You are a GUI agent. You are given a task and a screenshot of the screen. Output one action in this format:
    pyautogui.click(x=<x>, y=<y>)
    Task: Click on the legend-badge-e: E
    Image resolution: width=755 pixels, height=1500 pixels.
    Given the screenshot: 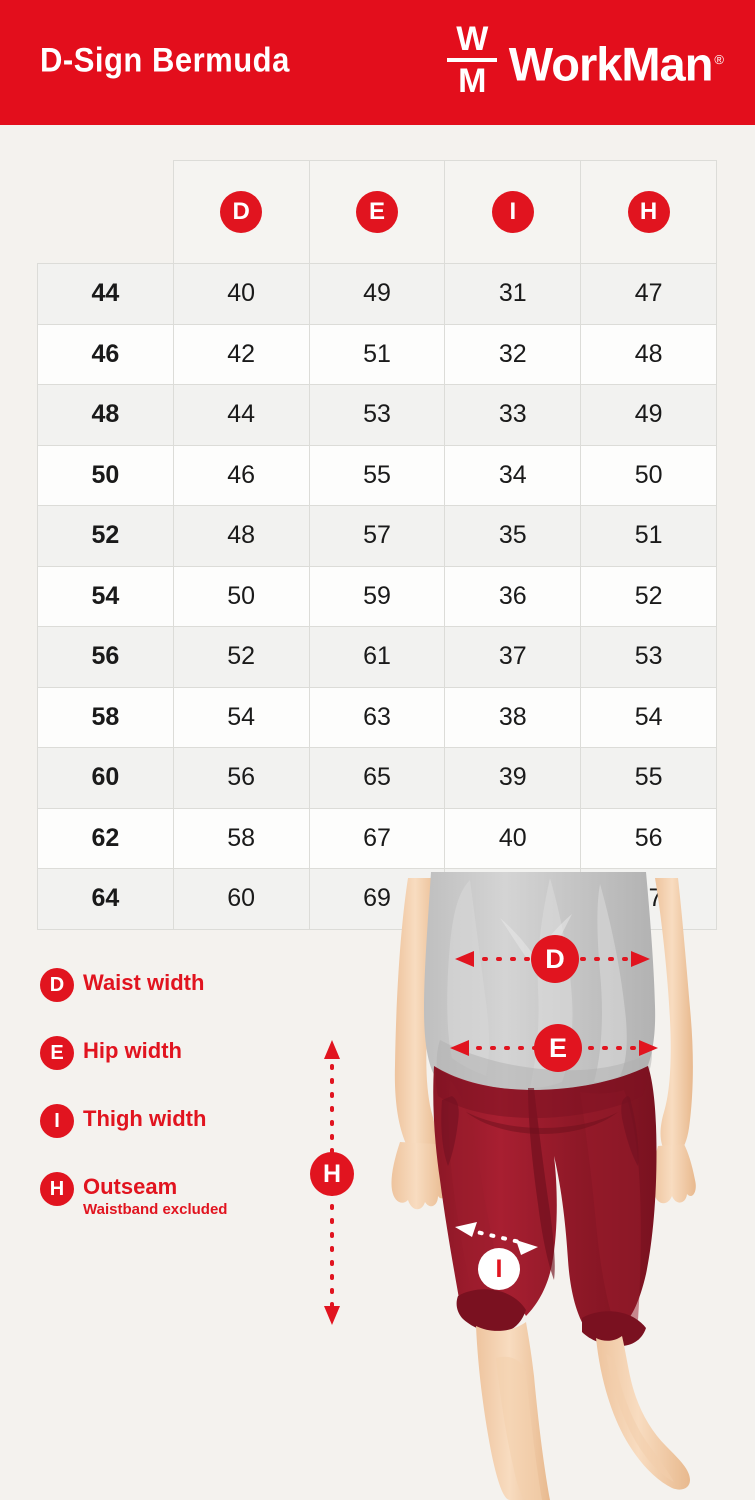 What is the action you would take?
    pyautogui.click(x=57, y=1053)
    